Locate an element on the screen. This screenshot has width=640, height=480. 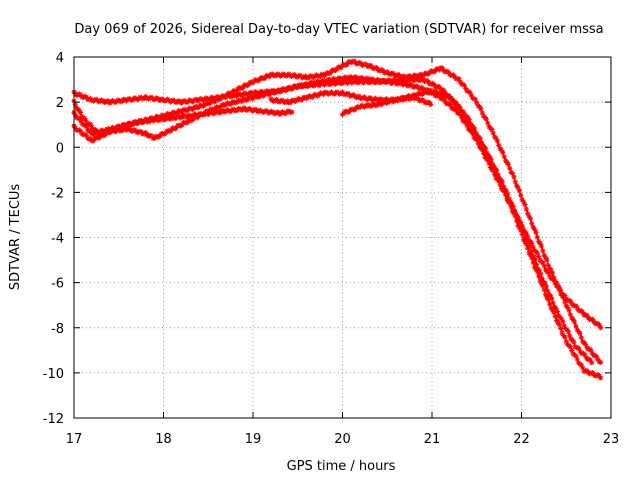
y-tick-labels: -12 -10 -8 -6 -4 -2 0 2 4 is located at coordinates (53, 239).